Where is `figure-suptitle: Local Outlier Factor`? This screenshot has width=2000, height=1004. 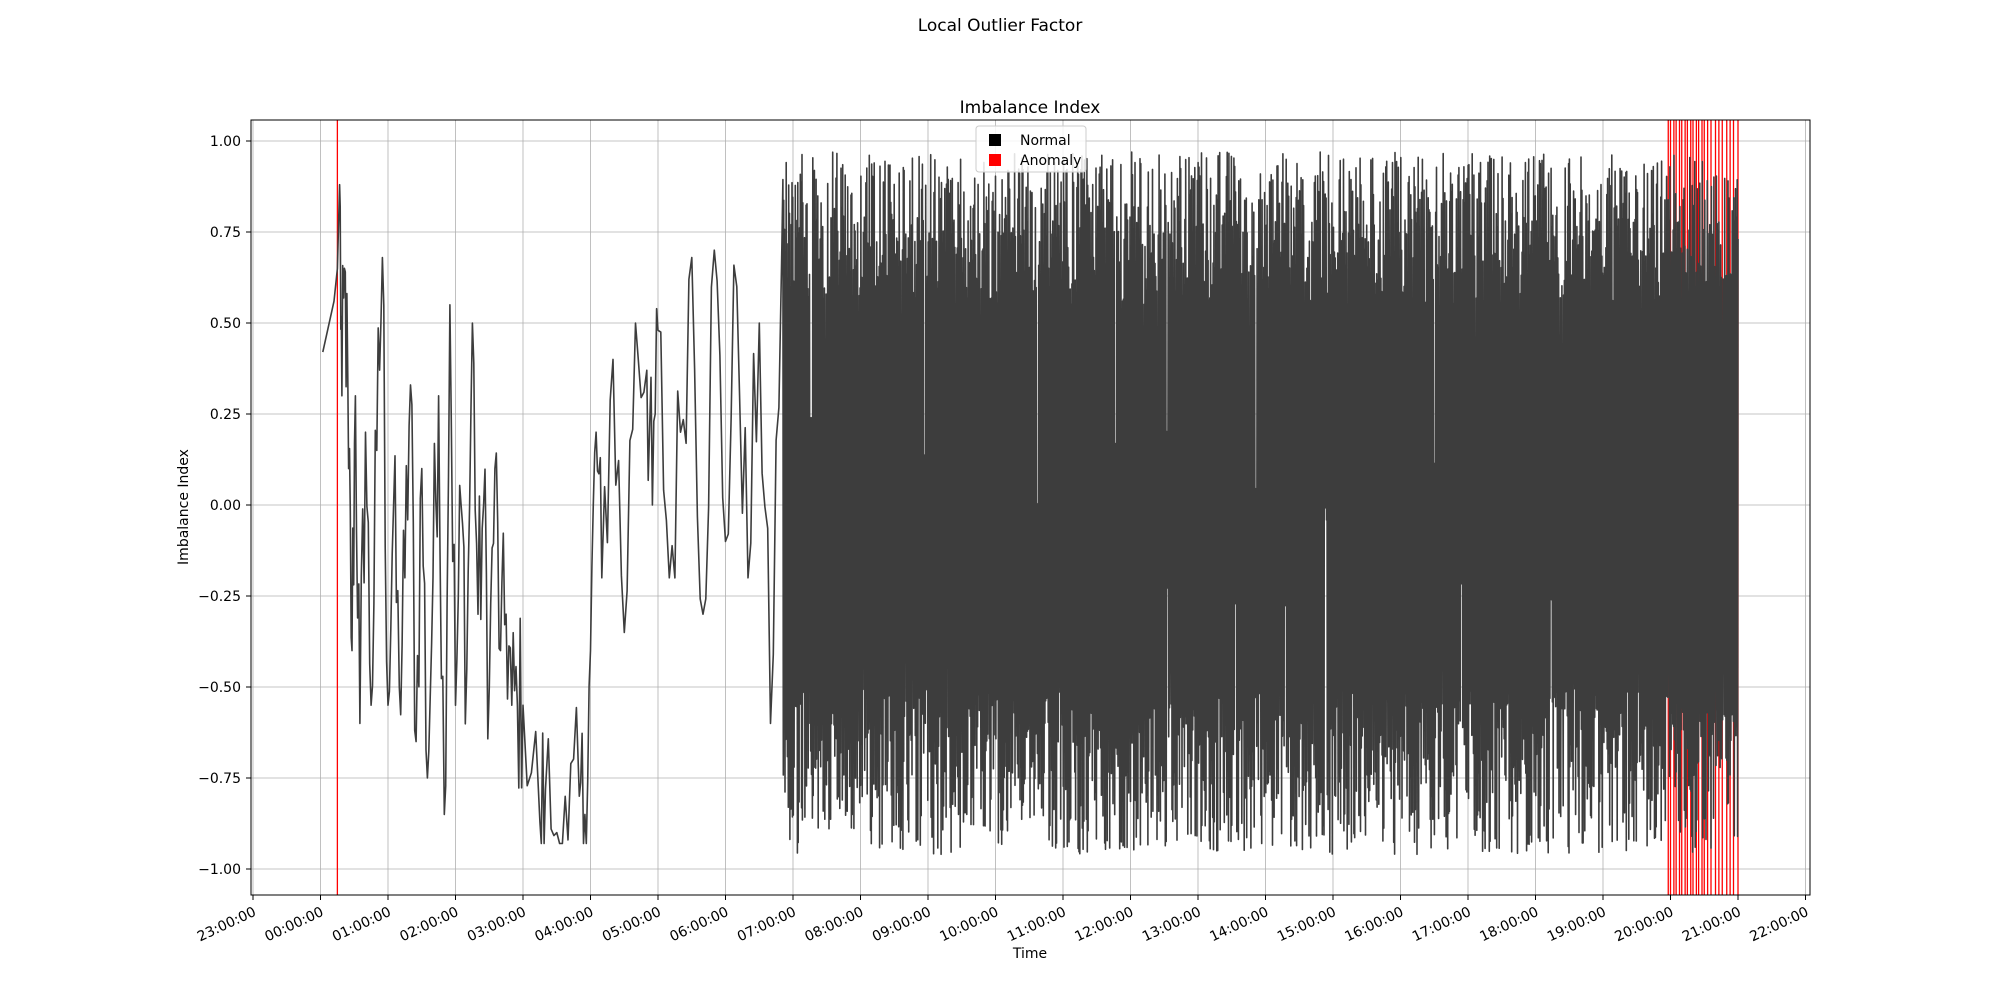
figure-suptitle: Local Outlier Factor is located at coordinates (1000, 26).